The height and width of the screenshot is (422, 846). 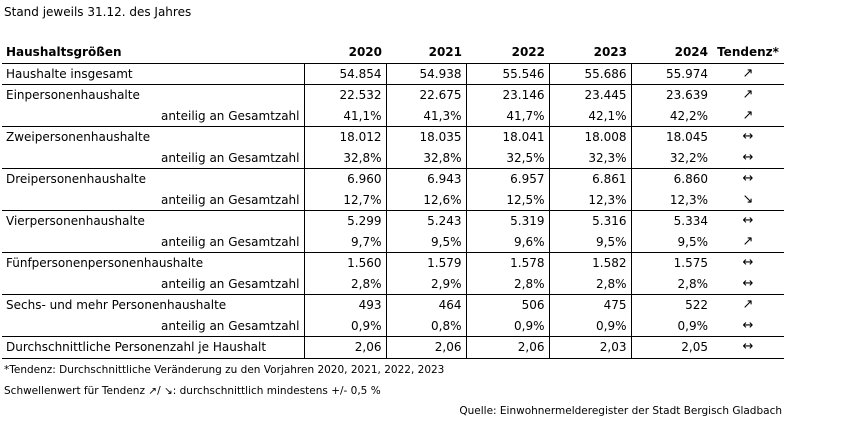 I want to click on cell-value: 5.299, so click(x=344, y=221).